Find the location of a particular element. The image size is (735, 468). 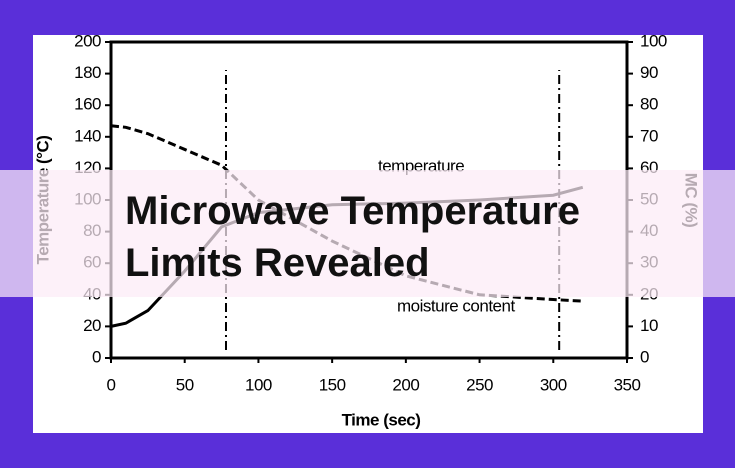

x-tick-label: 200 is located at coordinates (405, 384).